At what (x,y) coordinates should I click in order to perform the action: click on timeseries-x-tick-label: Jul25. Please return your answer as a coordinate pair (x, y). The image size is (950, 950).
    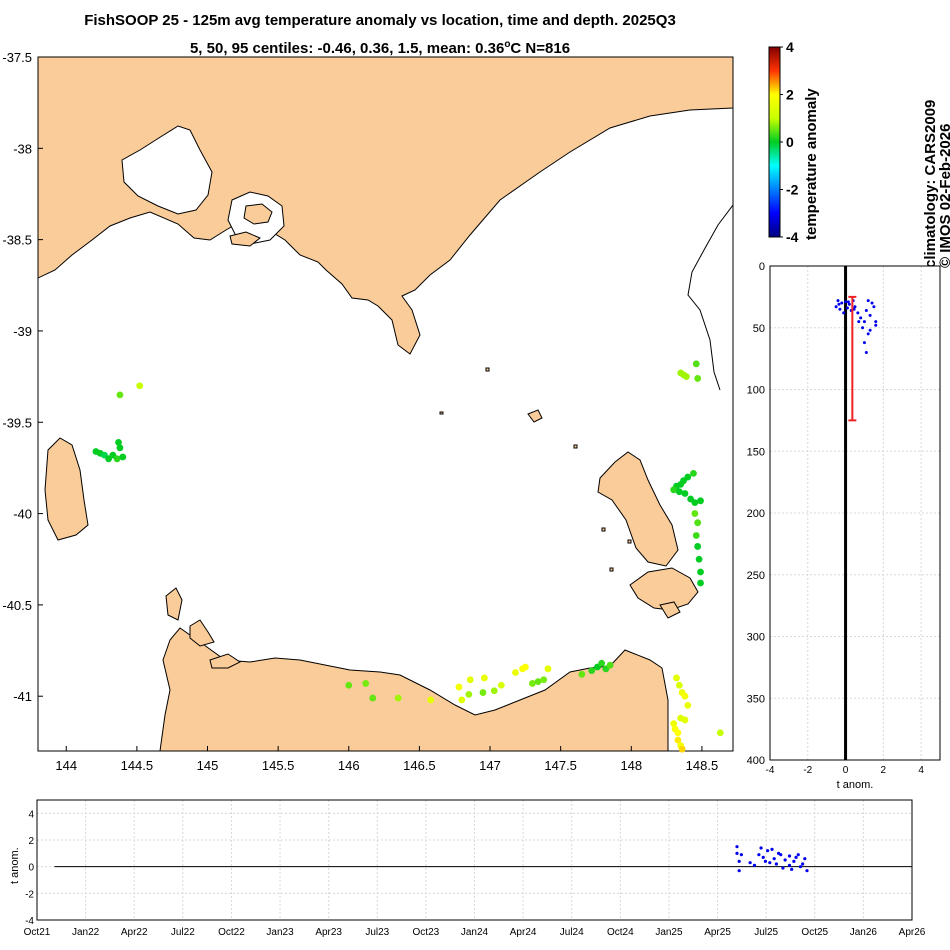
    Looking at the image, I should click on (766, 932).